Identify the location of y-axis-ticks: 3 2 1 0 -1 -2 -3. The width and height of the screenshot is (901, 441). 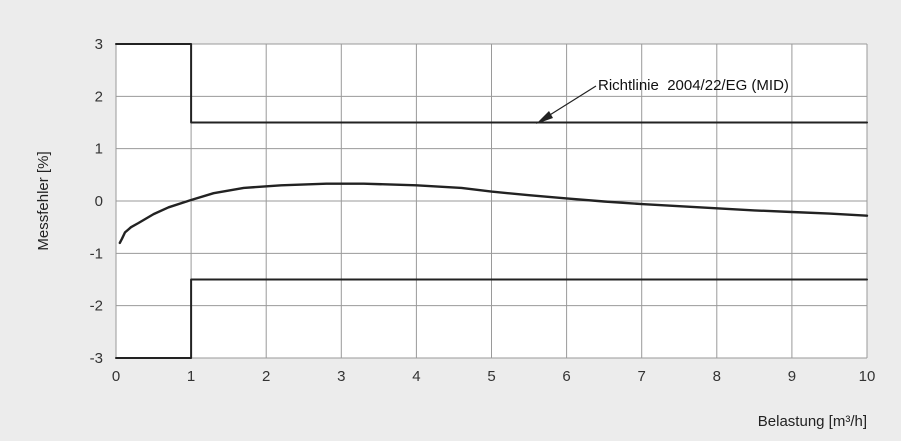
(96, 201).